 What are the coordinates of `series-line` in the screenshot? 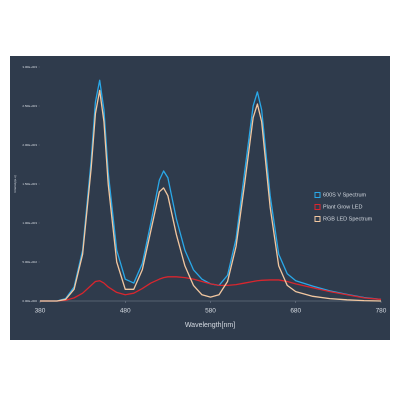 It's located at (211, 289).